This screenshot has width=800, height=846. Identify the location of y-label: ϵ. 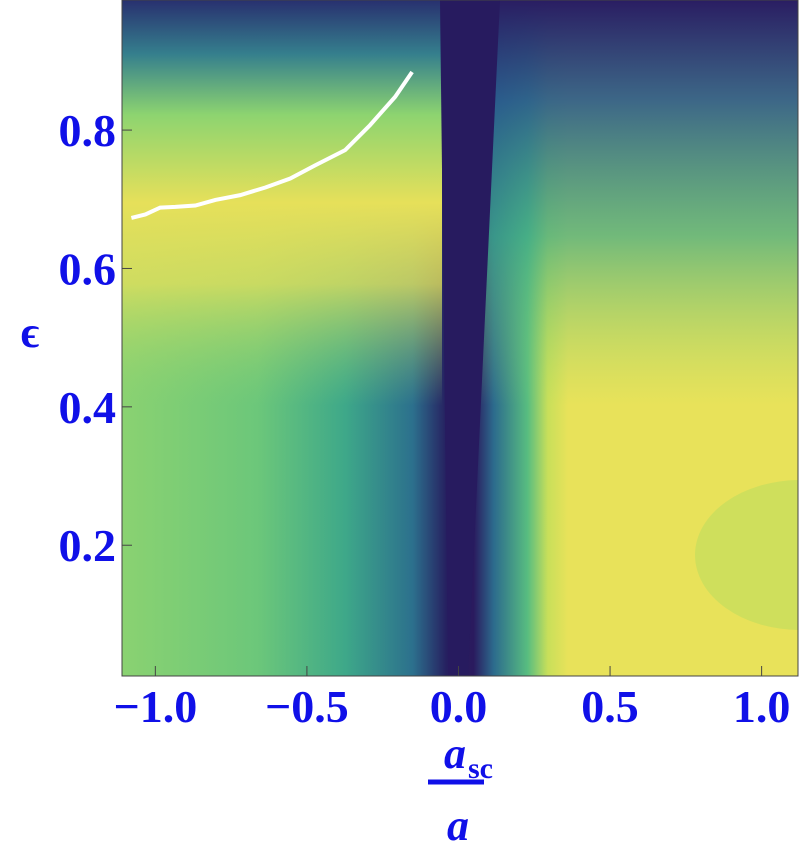
(30, 332).